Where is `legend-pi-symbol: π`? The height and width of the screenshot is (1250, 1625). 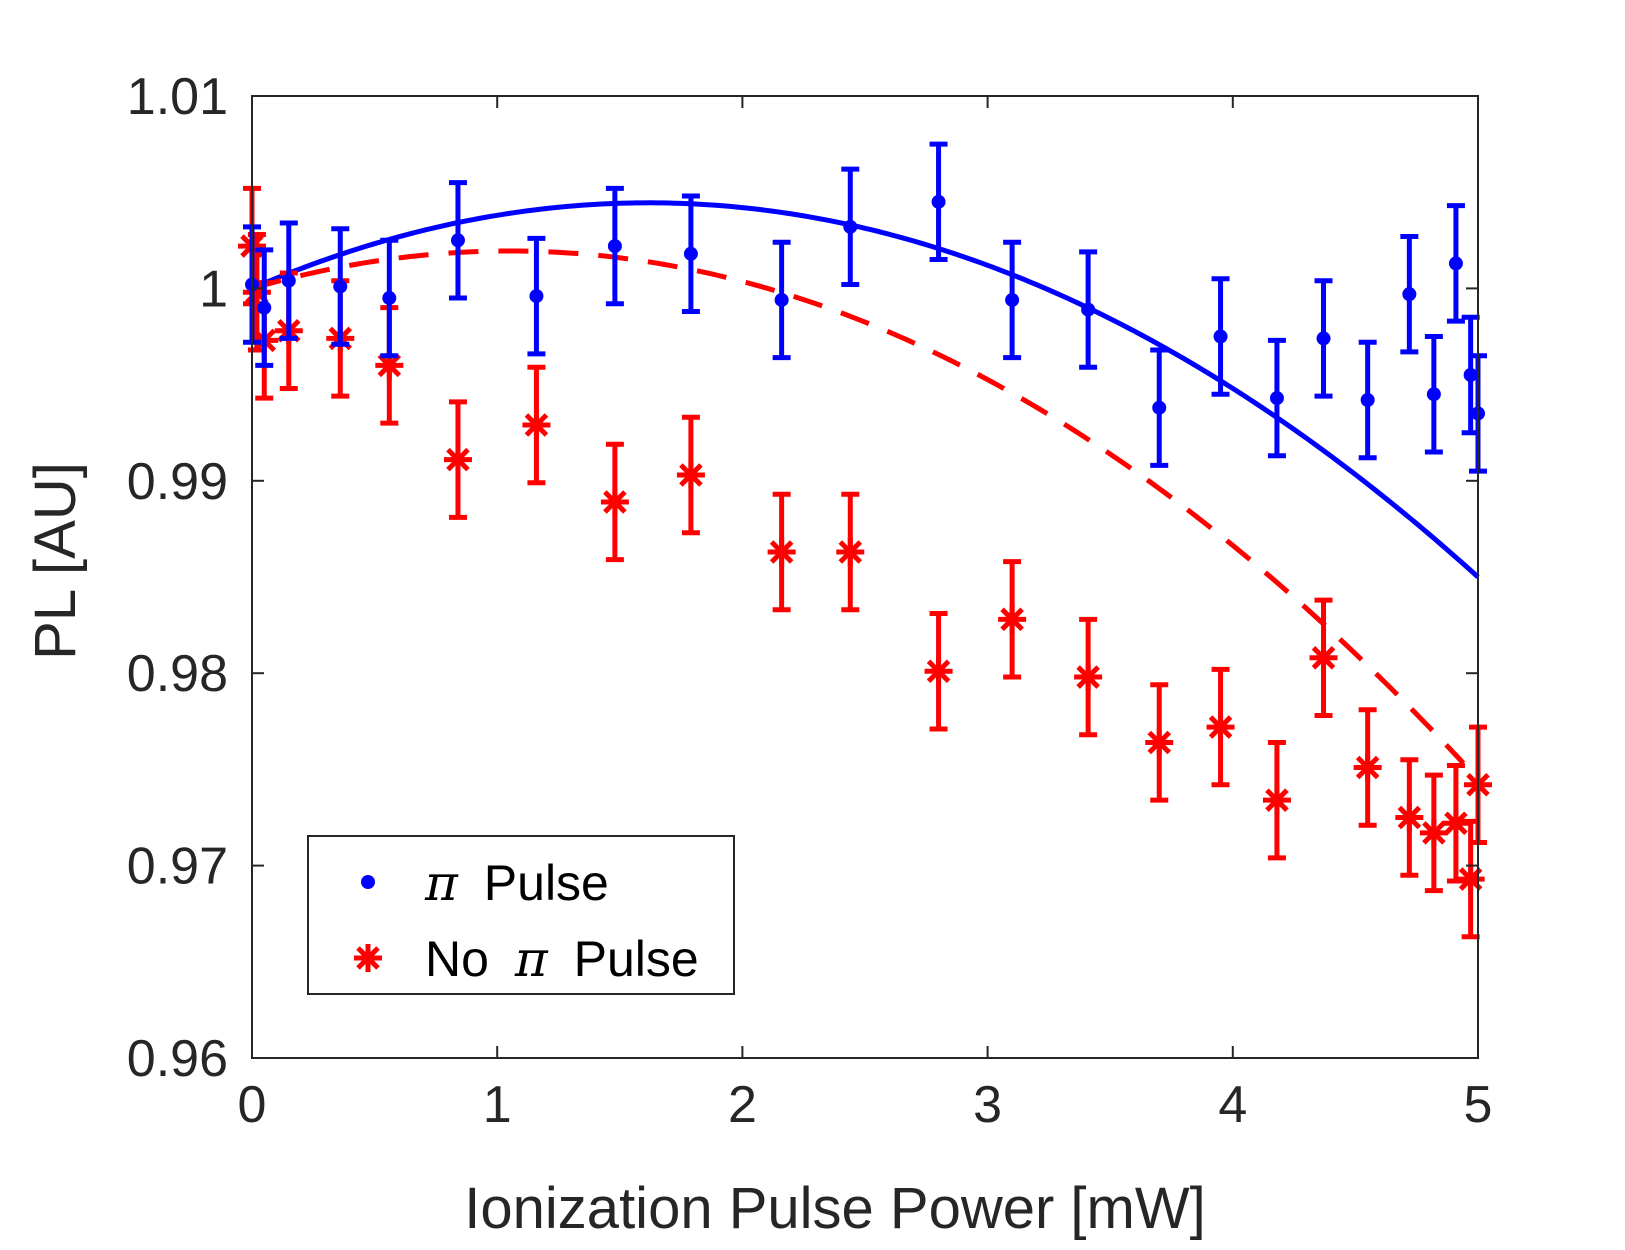
legend-pi-symbol: π is located at coordinates (441, 883).